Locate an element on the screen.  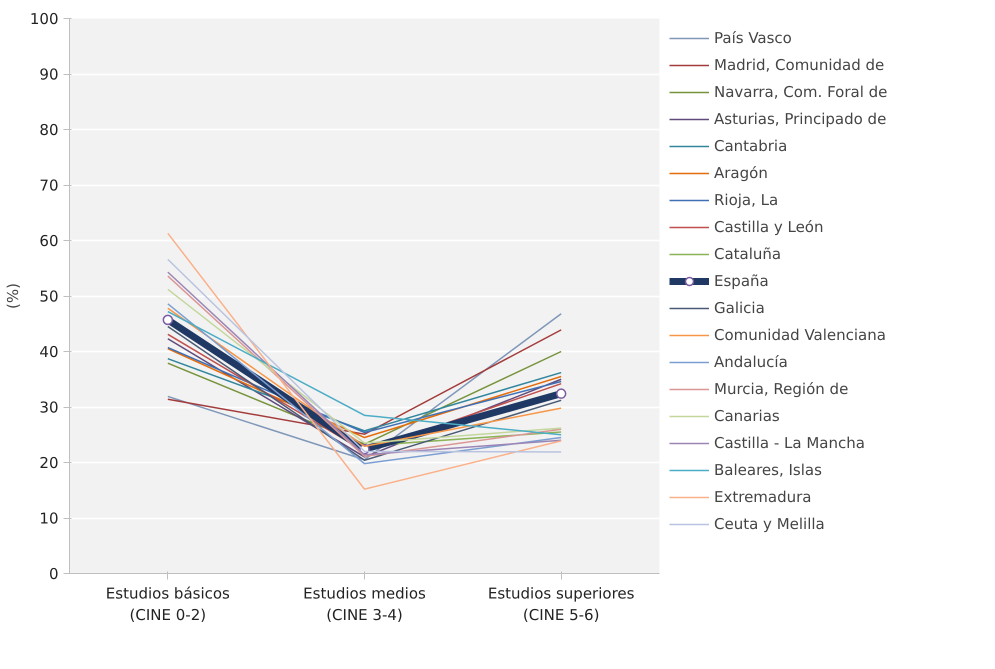
legend-label: Galicia is located at coordinates (739, 308).